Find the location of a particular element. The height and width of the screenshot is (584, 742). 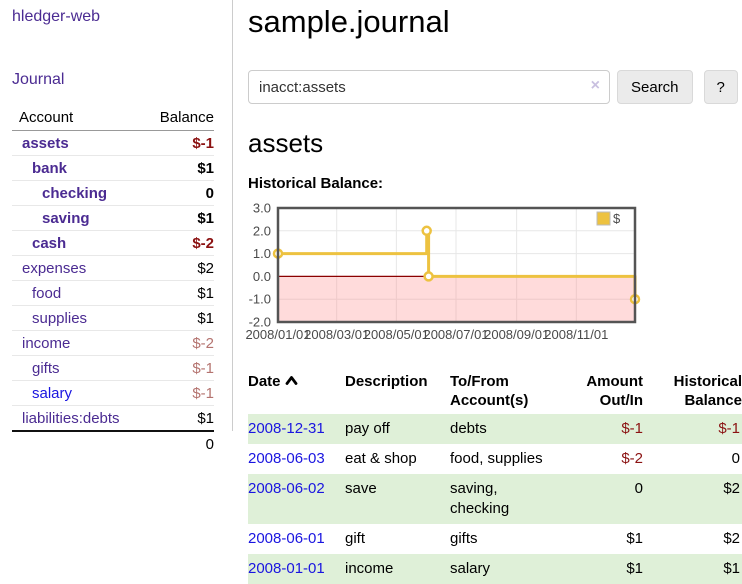

register-accounts: debts is located at coordinates (506, 429).